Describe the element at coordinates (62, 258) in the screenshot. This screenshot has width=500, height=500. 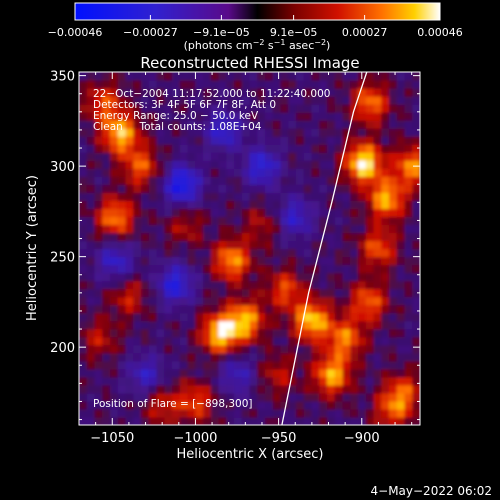
I see `y-tick-label: 250` at that location.